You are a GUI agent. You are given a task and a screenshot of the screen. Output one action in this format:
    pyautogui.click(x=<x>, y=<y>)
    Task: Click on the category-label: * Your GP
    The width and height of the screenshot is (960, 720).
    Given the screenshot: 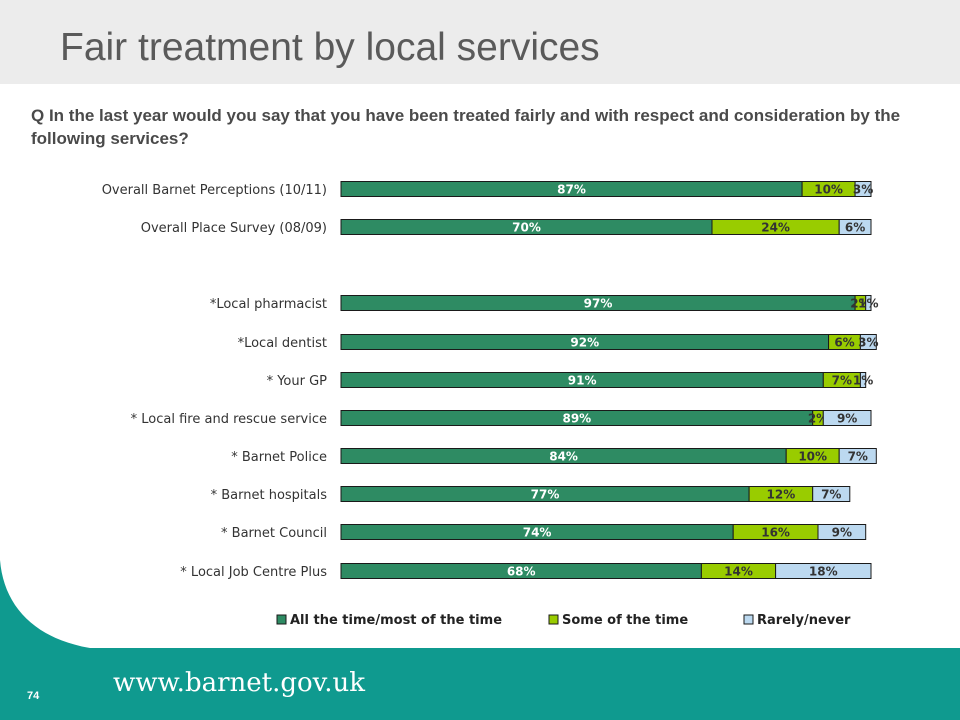 What is the action you would take?
    pyautogui.click(x=297, y=381)
    